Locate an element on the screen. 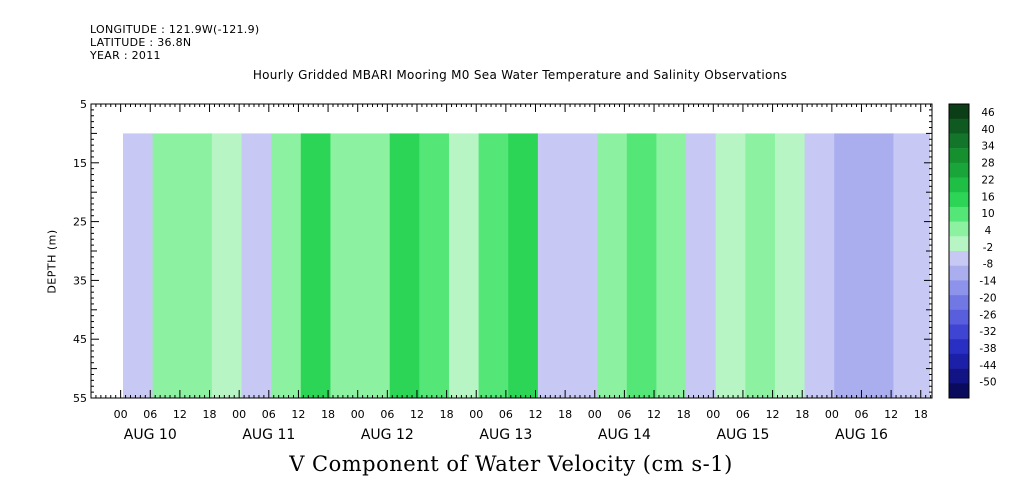 The width and height of the screenshot is (1009, 504). y-tick-label: 5 is located at coordinates (83, 104).